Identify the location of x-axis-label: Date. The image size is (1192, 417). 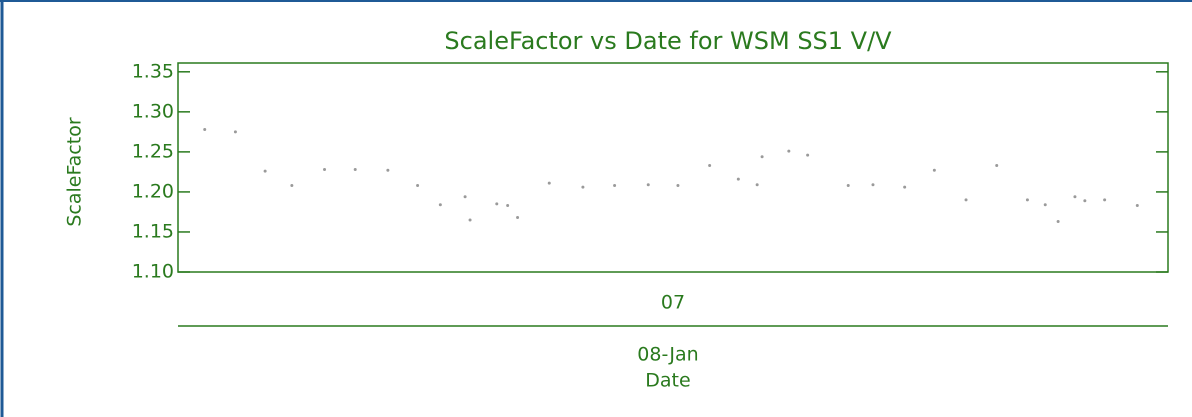
(667, 381).